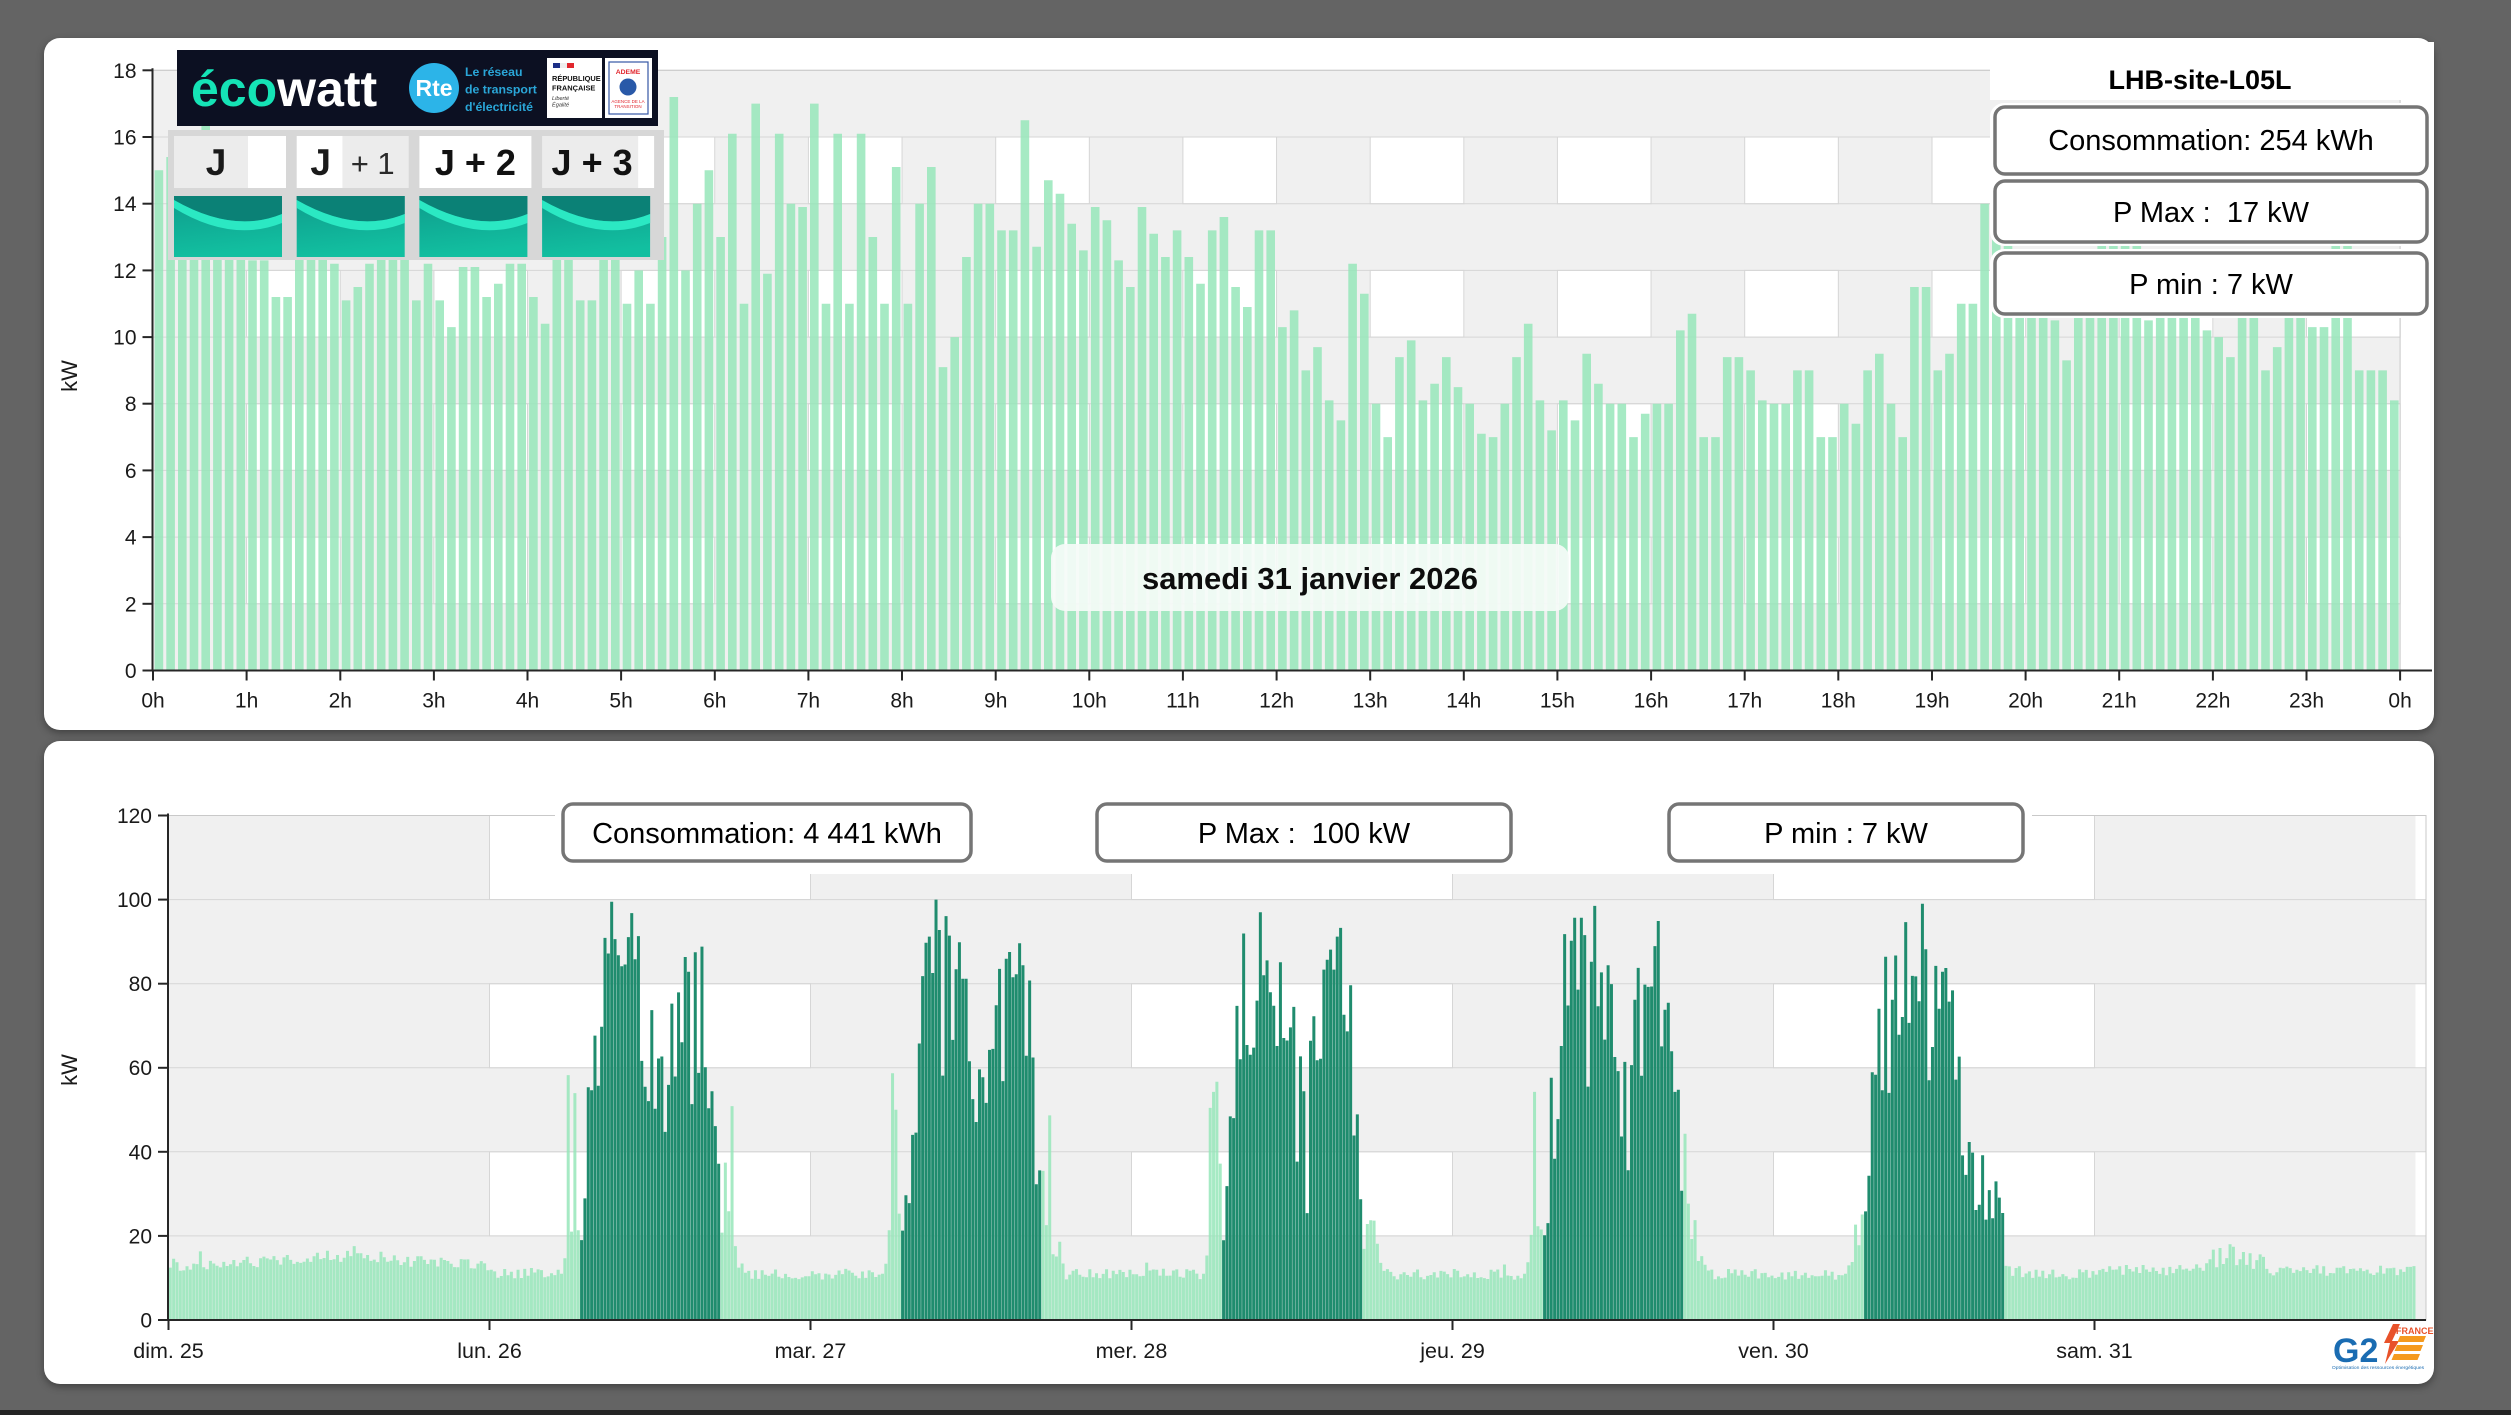 Image resolution: width=2511 pixels, height=1415 pixels. I want to click on svg-text: 12, so click(124, 271).